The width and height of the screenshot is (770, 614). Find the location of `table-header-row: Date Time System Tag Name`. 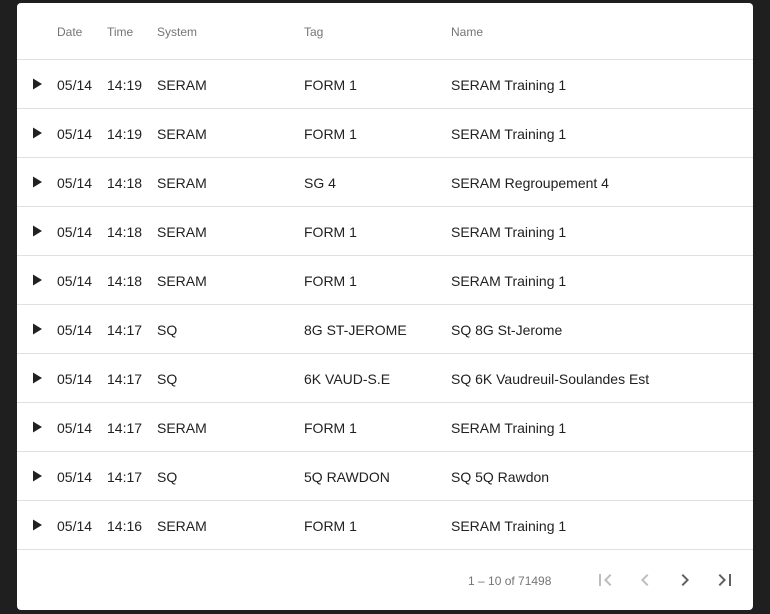

table-header-row: Date Time System Tag Name is located at coordinates (385, 31).